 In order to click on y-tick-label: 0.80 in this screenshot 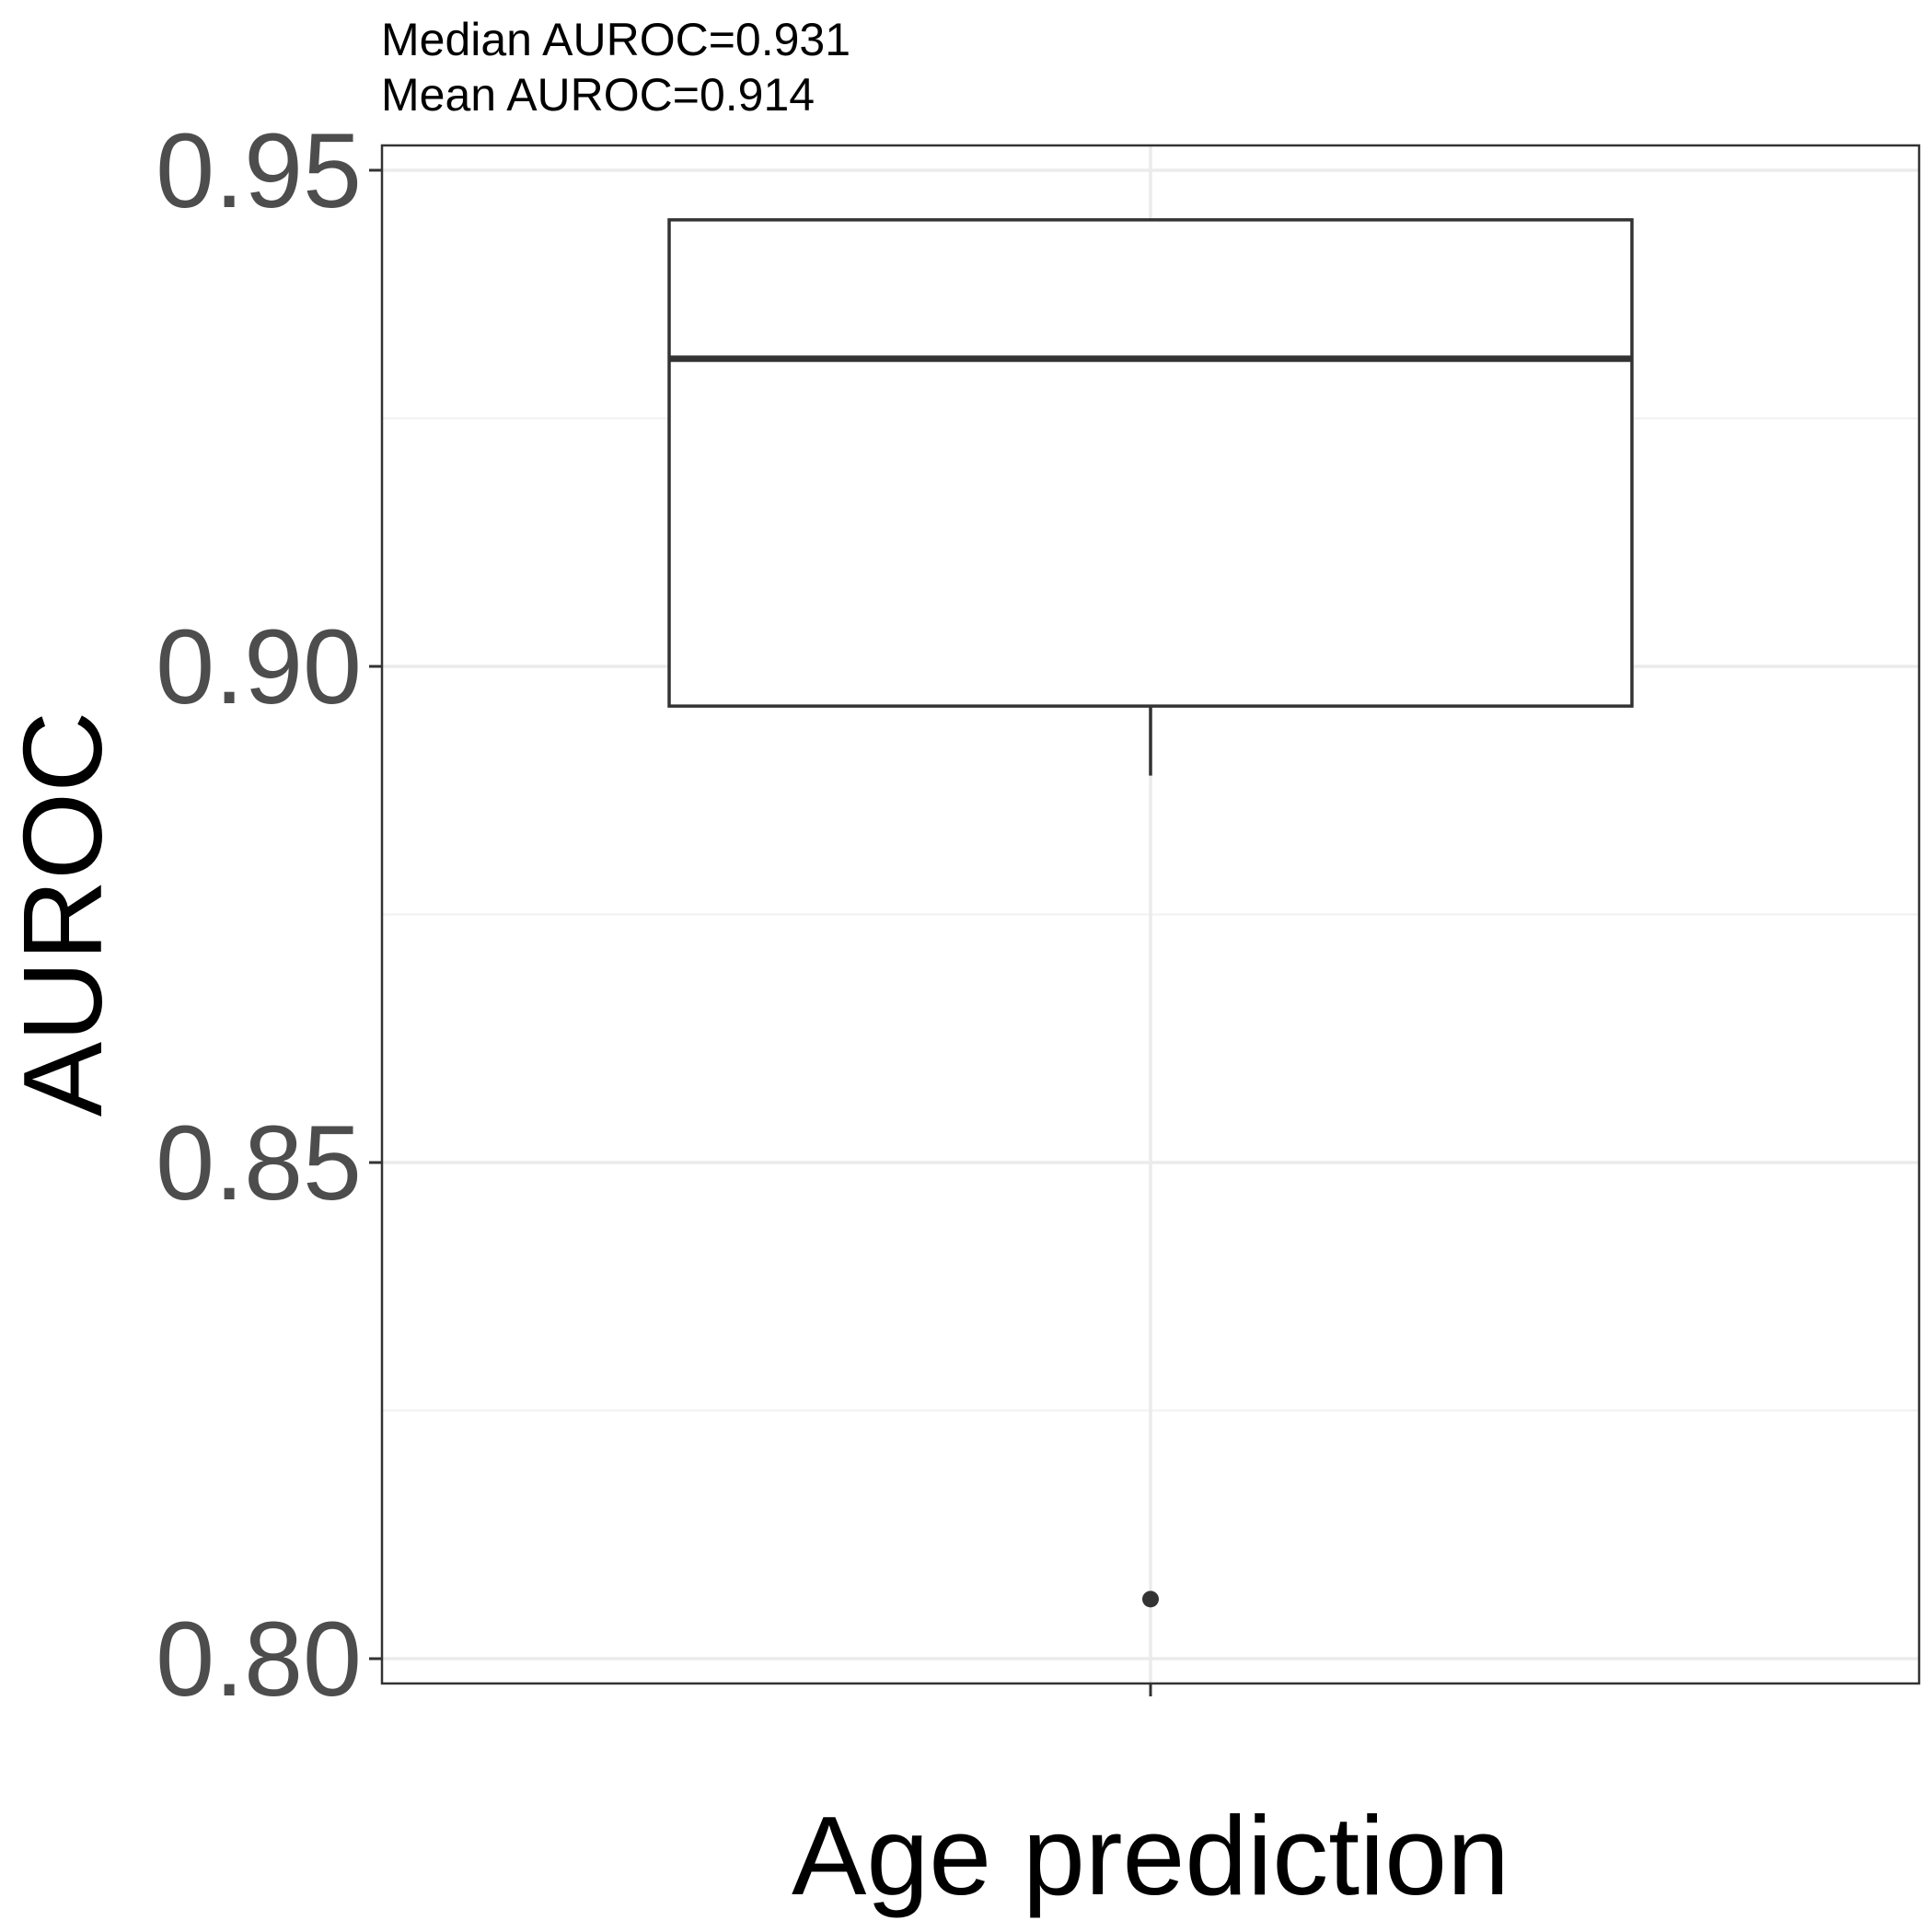, I will do `click(259, 1660)`.